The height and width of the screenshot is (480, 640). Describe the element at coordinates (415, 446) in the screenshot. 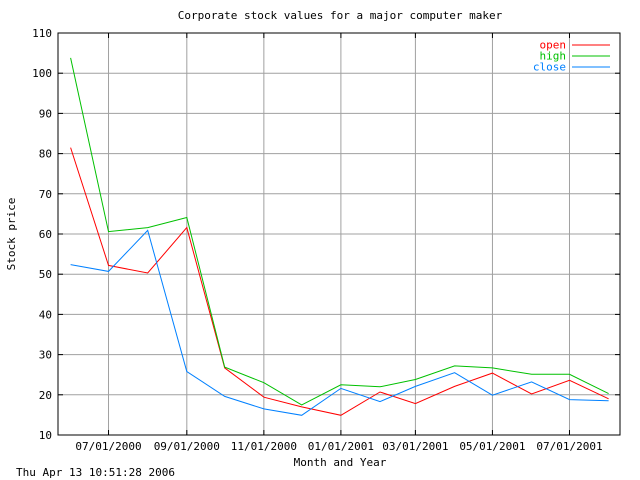

I see `x-tick-label: 03/01/2001` at that location.